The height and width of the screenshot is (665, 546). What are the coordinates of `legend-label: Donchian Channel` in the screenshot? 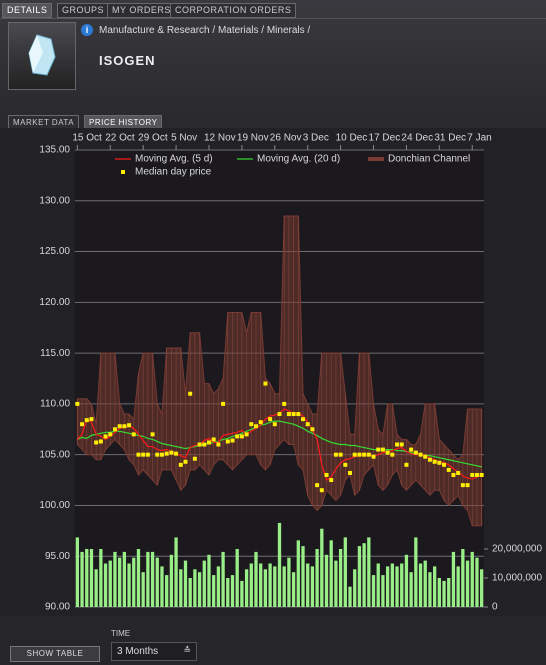 It's located at (429, 159).